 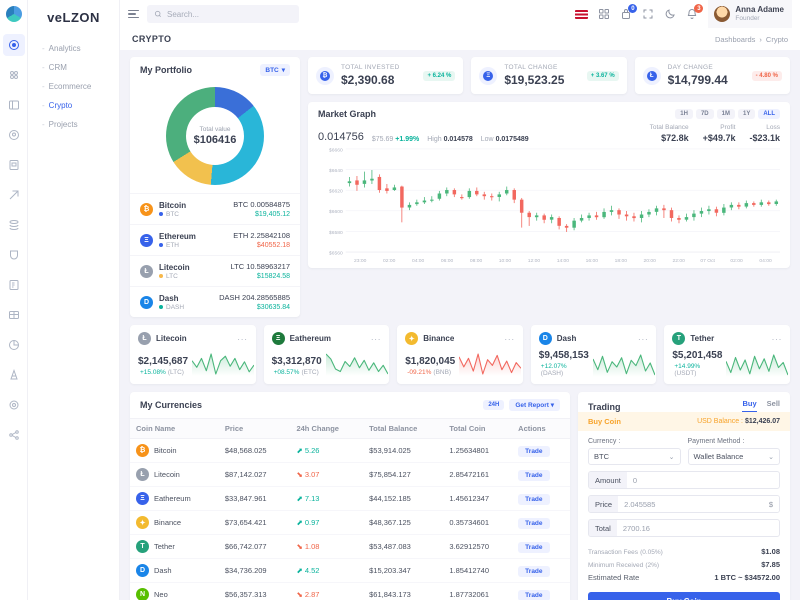 I want to click on legend-dot-icon, so click(x=161, y=214).